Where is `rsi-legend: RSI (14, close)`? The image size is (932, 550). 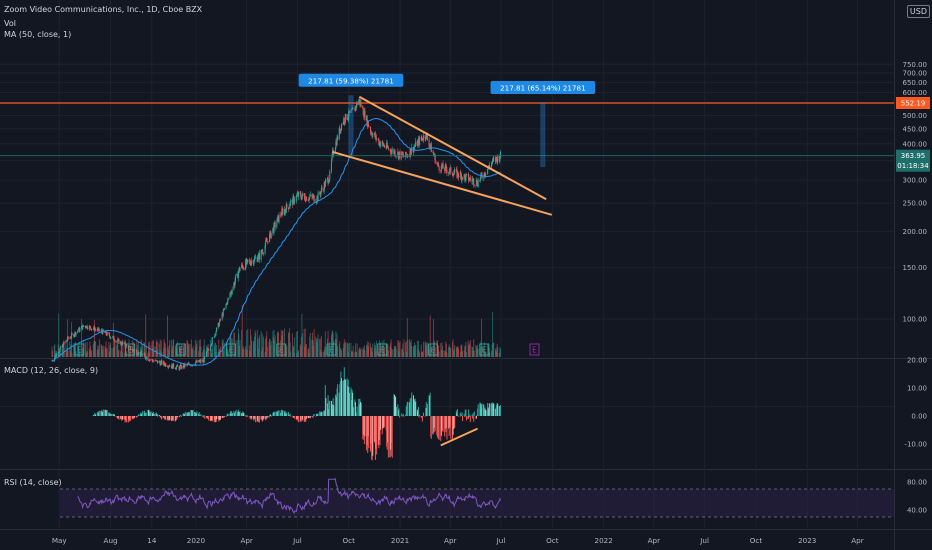 rsi-legend: RSI (14, close) is located at coordinates (33, 482).